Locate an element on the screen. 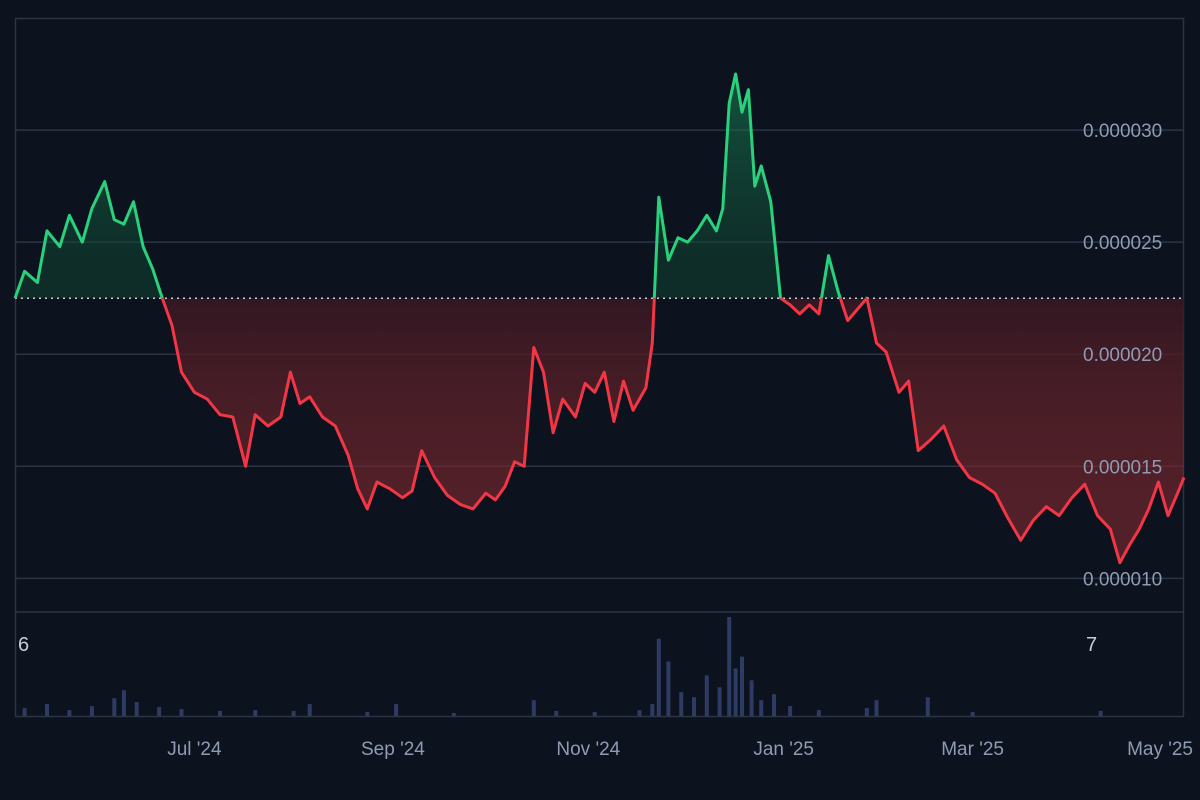  y-axis: 0.000010 0.000015 0.000020 0.000025 0.000030 is located at coordinates (1122, 355).